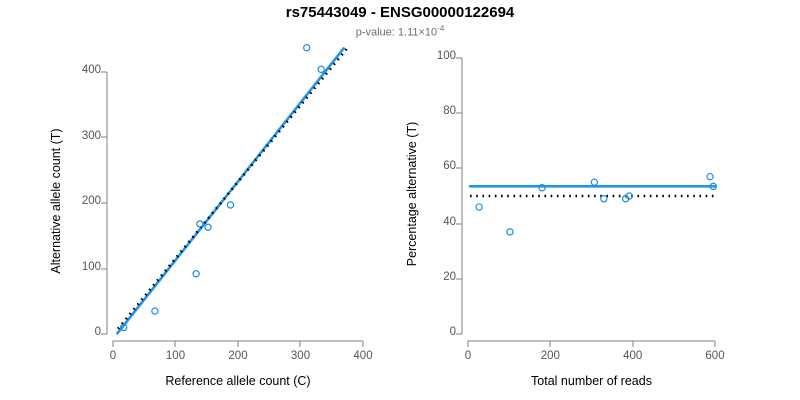 The height and width of the screenshot is (400, 800). Describe the element at coordinates (400, 12) in the screenshot. I see `figure-title: rs75443049 - ENSG00000122694` at that location.